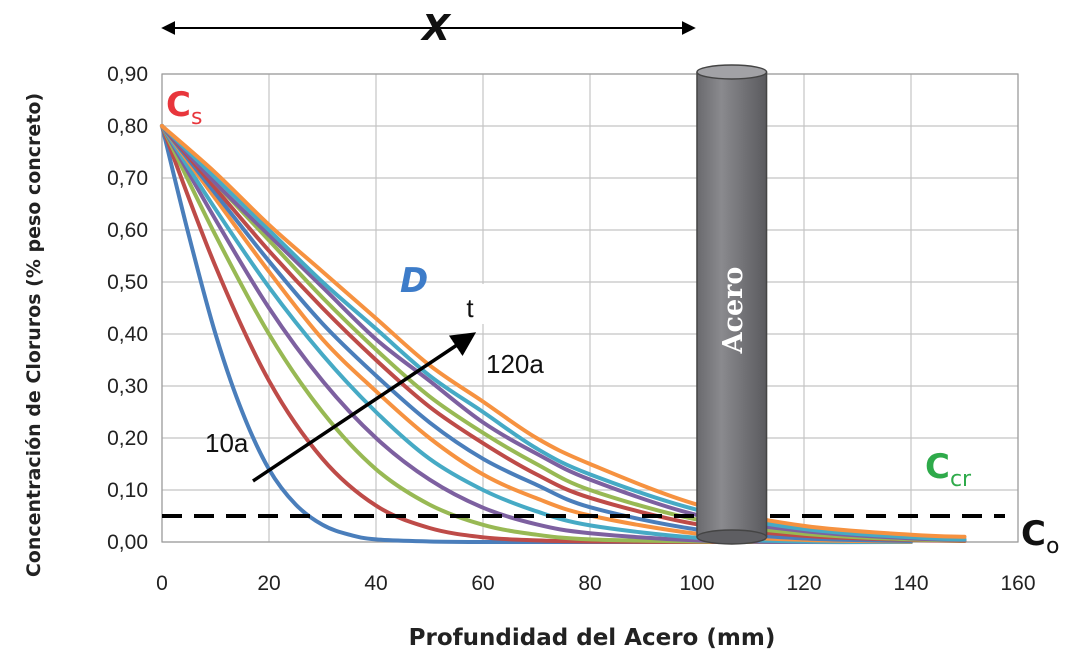 This screenshot has height=665, width=1076. Describe the element at coordinates (127, 334) in the screenshot. I see `y-tick-label: 0,40` at that location.